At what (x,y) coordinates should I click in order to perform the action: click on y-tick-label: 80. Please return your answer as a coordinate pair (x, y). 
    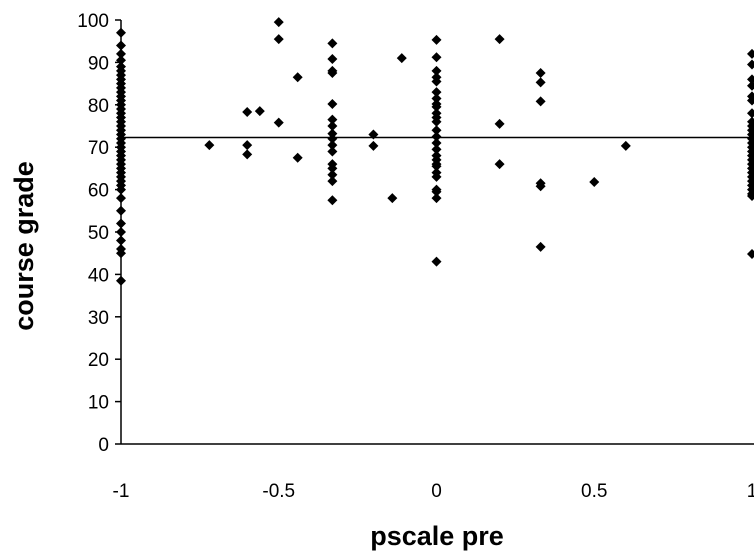
    Looking at the image, I should click on (98, 106).